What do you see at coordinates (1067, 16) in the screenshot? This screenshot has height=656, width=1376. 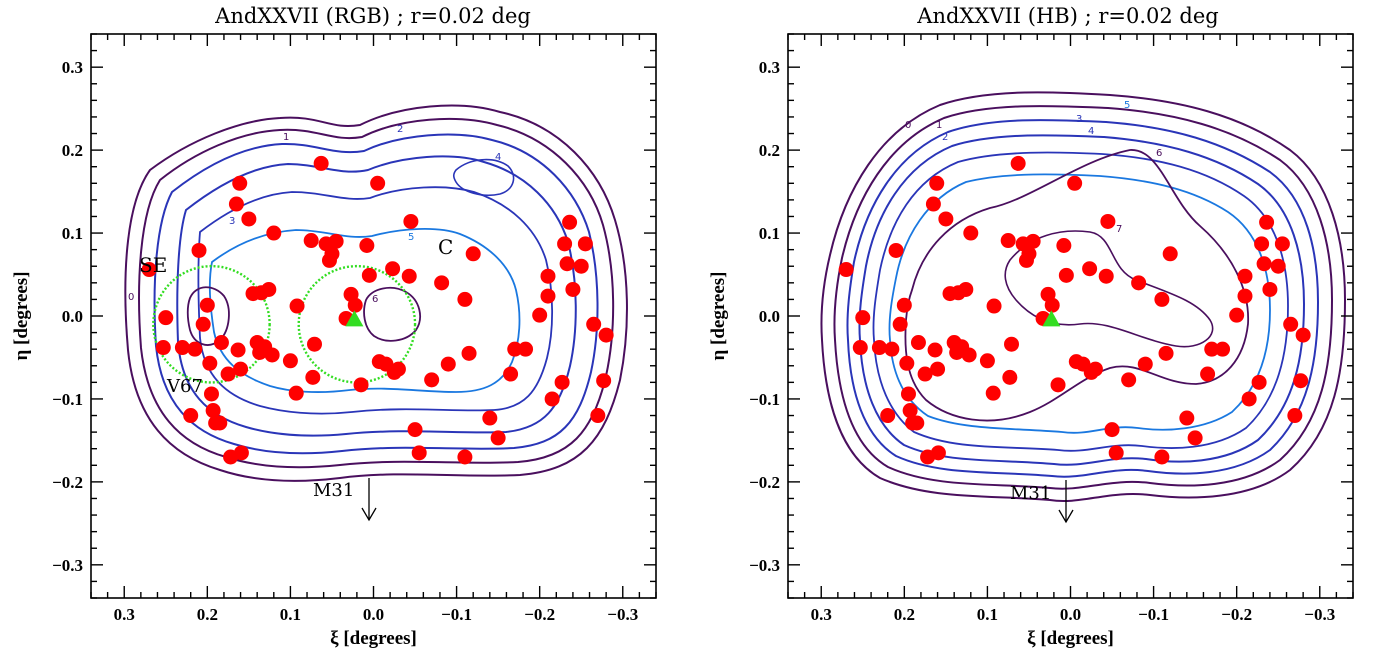 I see `chart-title: AndXXVII (HB) ; r=0.02 deg` at bounding box center [1067, 16].